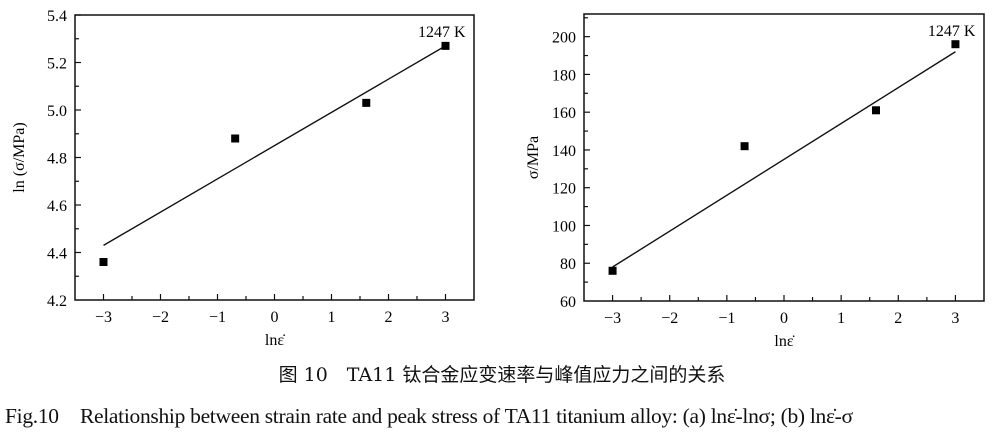 The image size is (1004, 435). What do you see at coordinates (57, 206) in the screenshot?
I see `y-tick-label: 4.6` at bounding box center [57, 206].